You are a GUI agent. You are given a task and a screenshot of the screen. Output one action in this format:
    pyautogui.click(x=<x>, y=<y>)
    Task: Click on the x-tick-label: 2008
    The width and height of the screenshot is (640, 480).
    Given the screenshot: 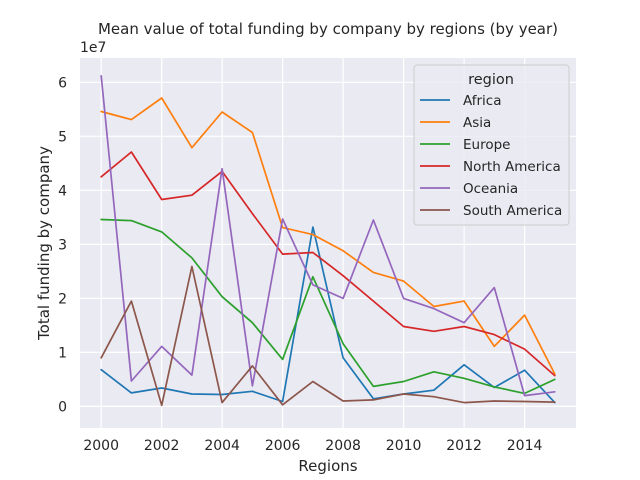 What is the action you would take?
    pyautogui.click(x=343, y=446)
    